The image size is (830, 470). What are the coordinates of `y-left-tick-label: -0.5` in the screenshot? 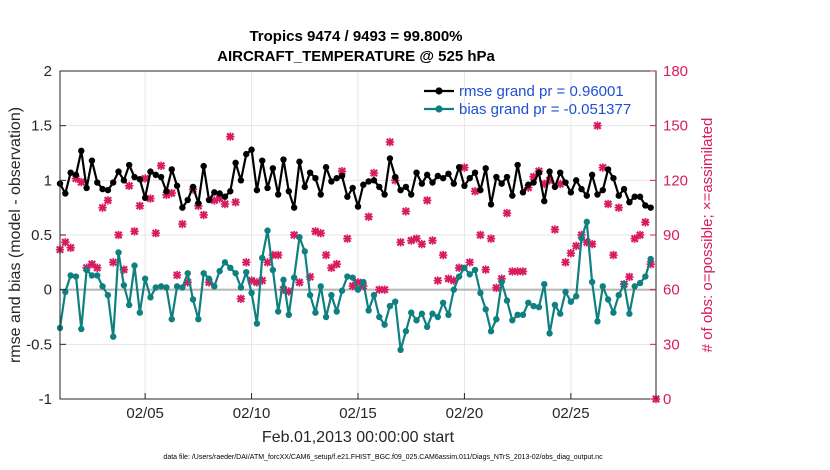 It's located at (39, 344).